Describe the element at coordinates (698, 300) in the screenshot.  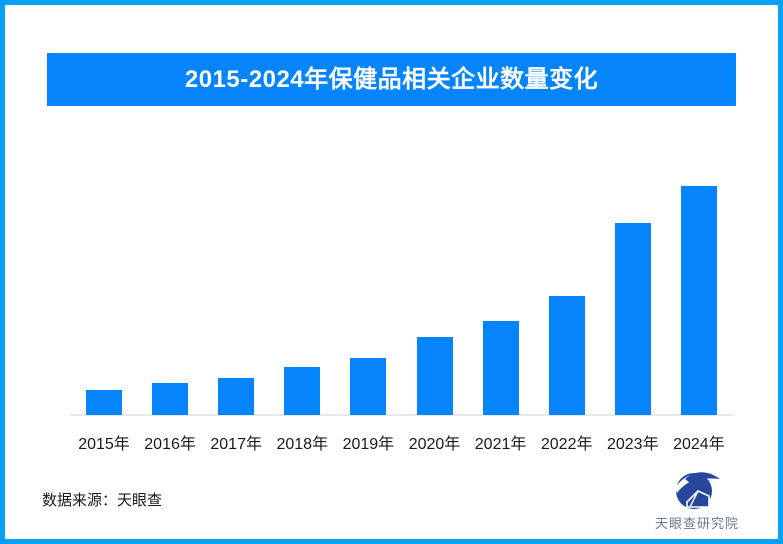
I see `chart-bar-2024年` at that location.